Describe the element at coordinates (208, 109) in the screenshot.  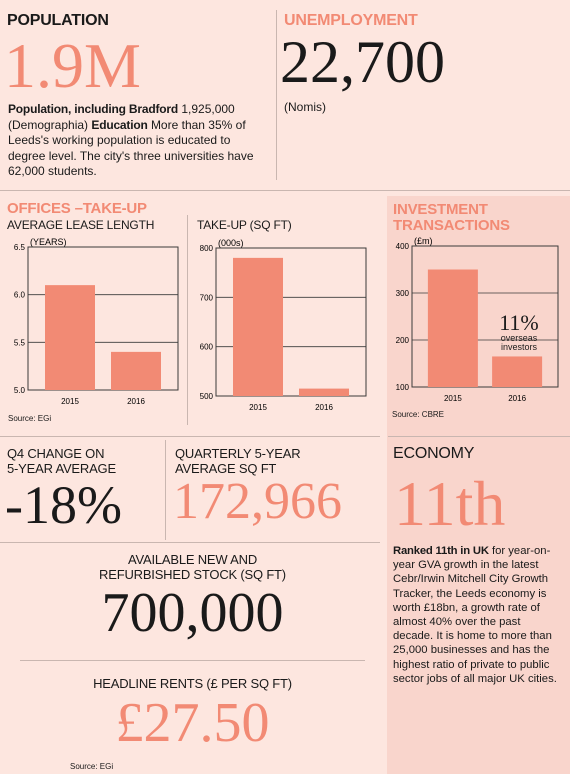
I see `population-line-value: 1,925,000` at that location.